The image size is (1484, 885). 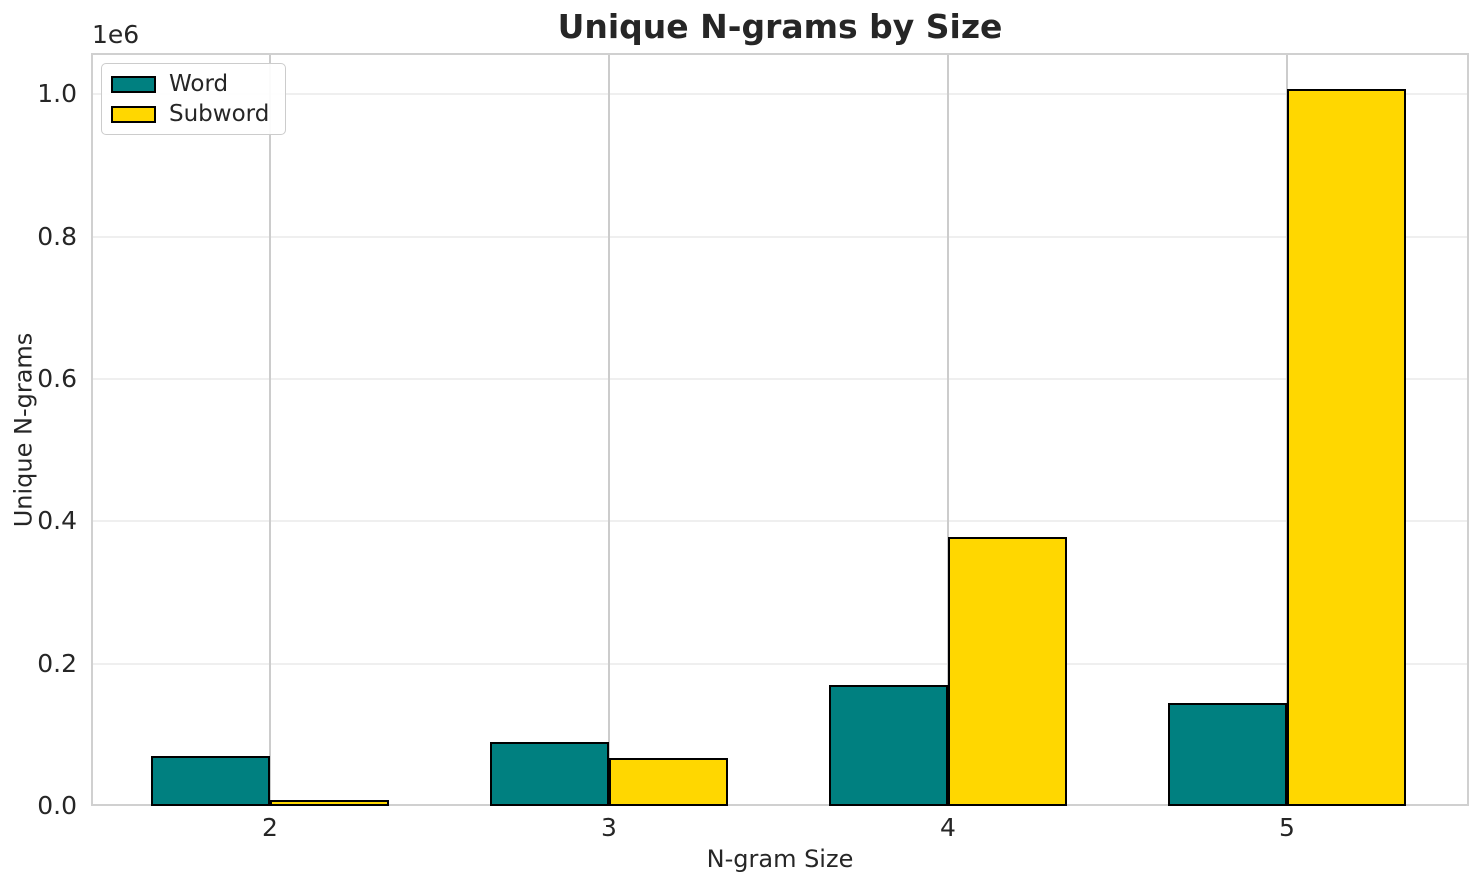 What do you see at coordinates (57, 378) in the screenshot?
I see `y-tick-label: 0.6` at bounding box center [57, 378].